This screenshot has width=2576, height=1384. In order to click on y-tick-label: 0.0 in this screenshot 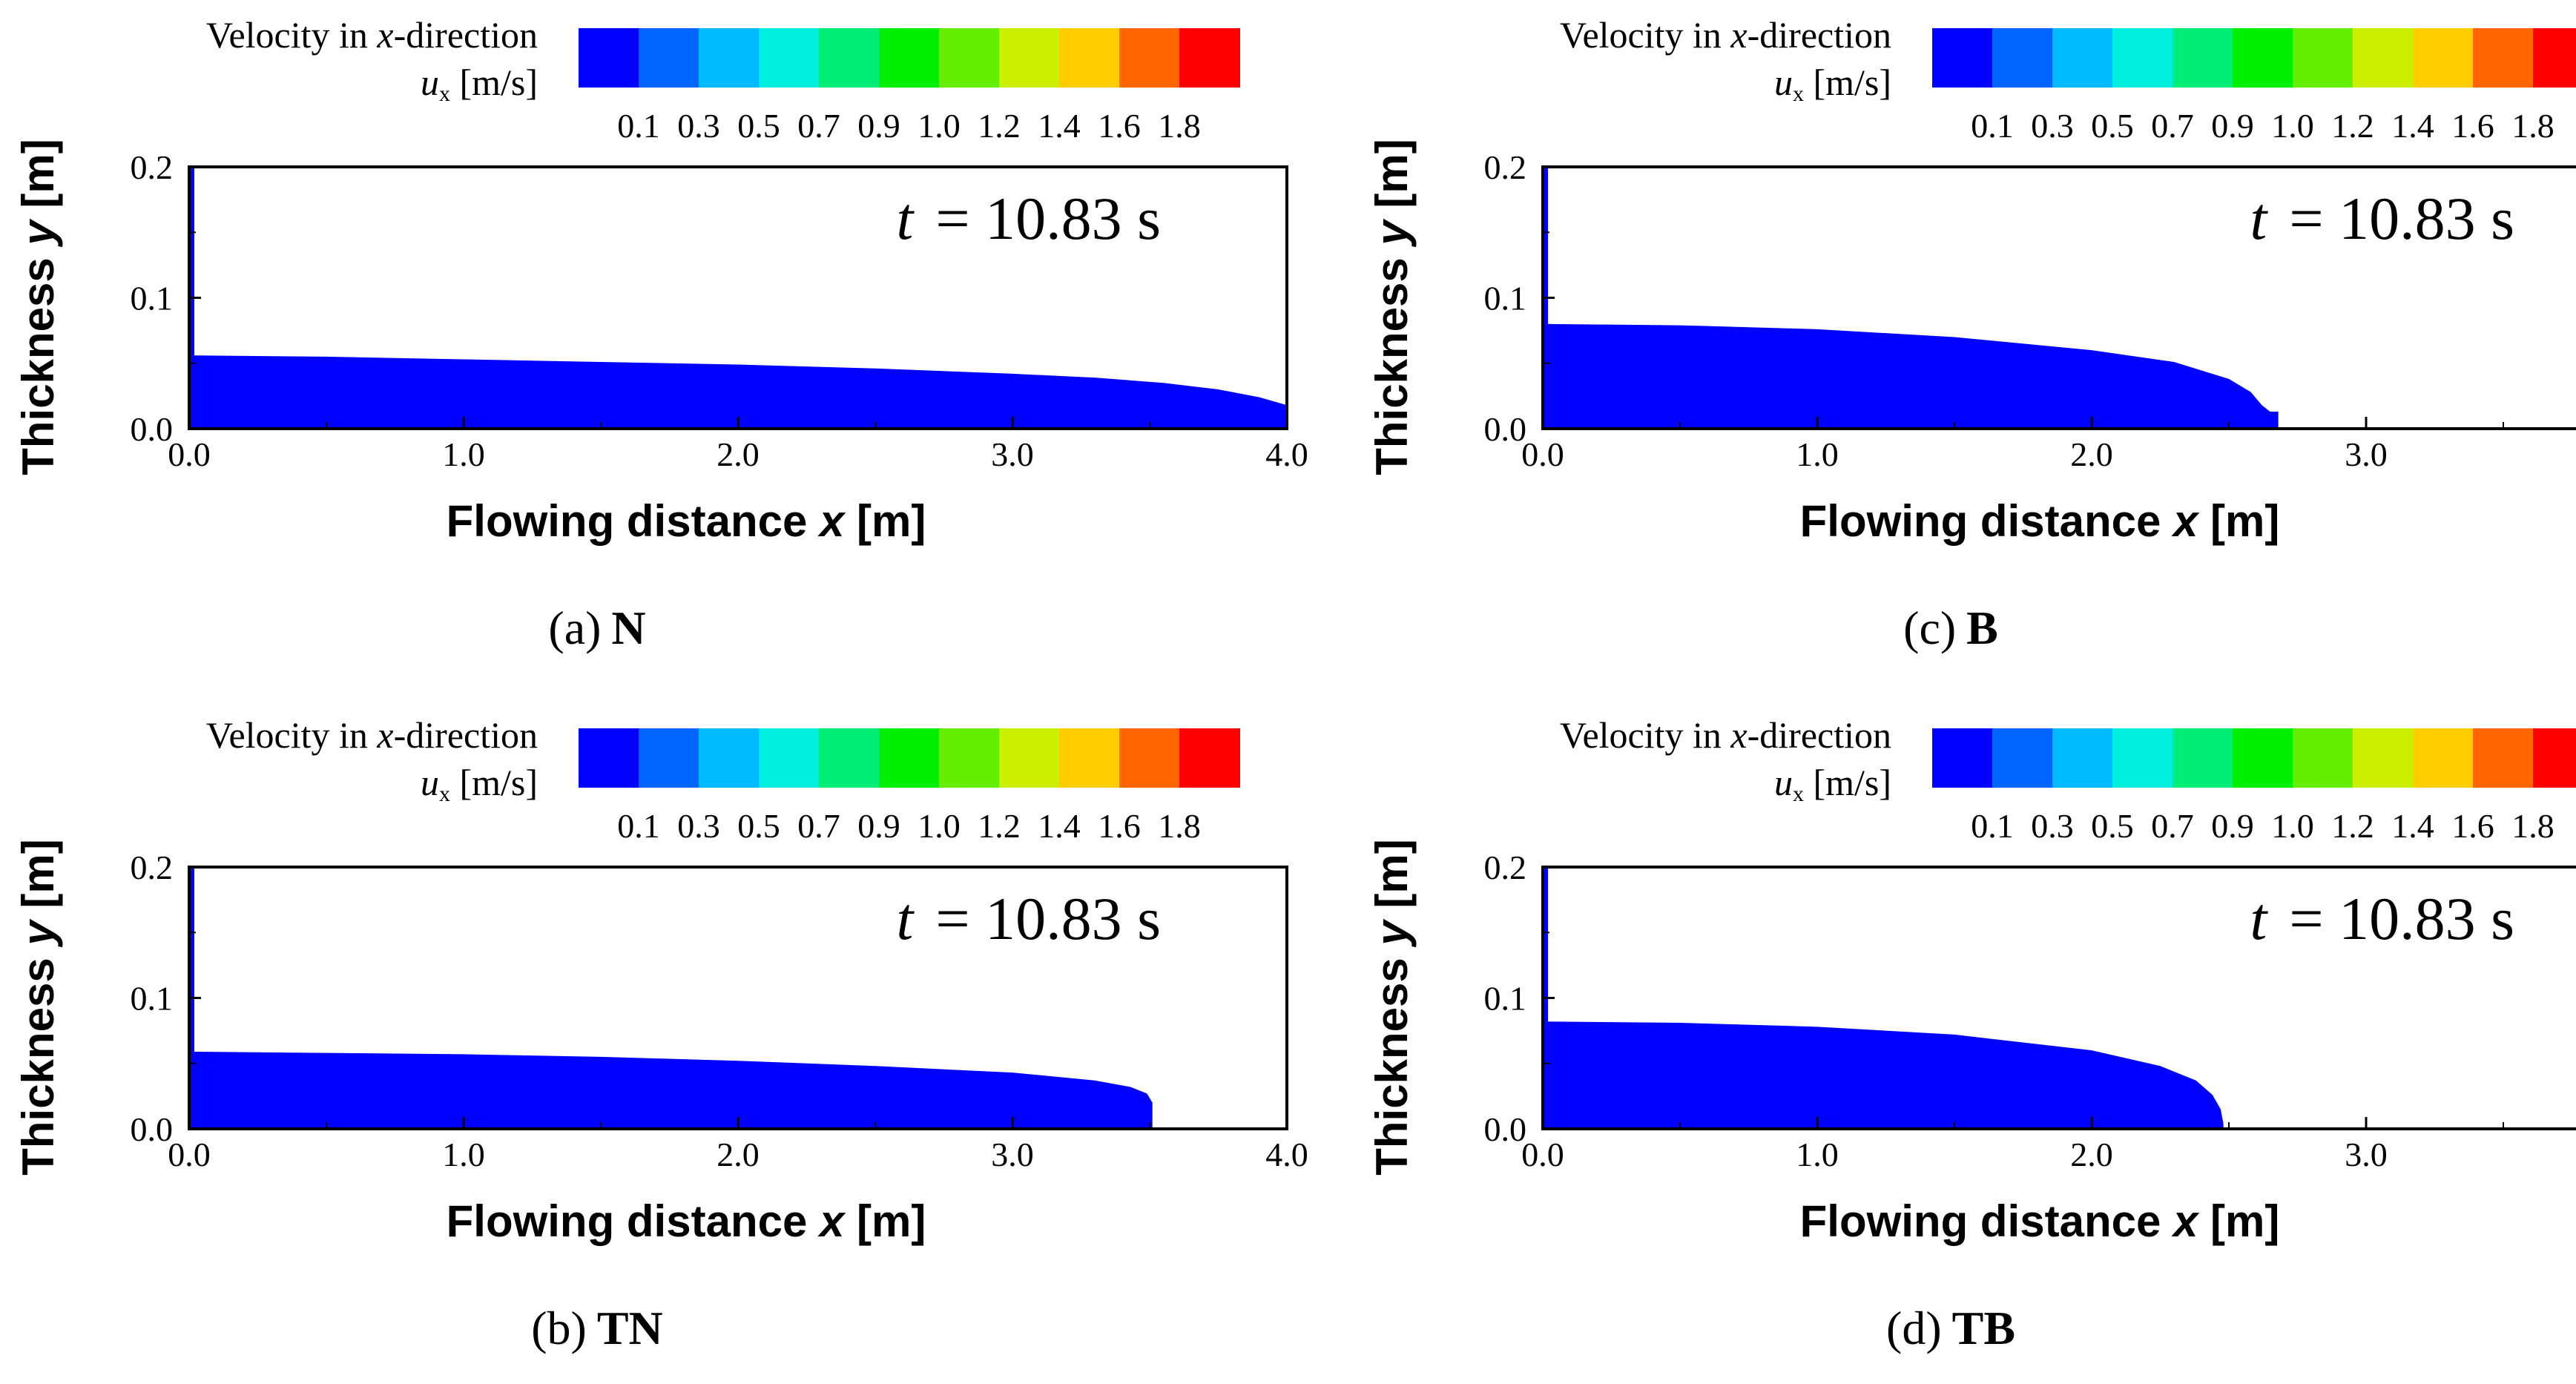, I will do `click(1506, 1129)`.